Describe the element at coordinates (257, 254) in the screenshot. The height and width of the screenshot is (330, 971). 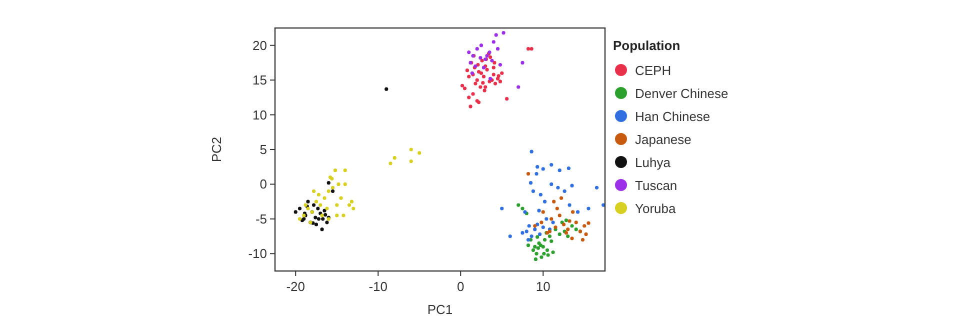
I see `y-tick-label: -10` at that location.